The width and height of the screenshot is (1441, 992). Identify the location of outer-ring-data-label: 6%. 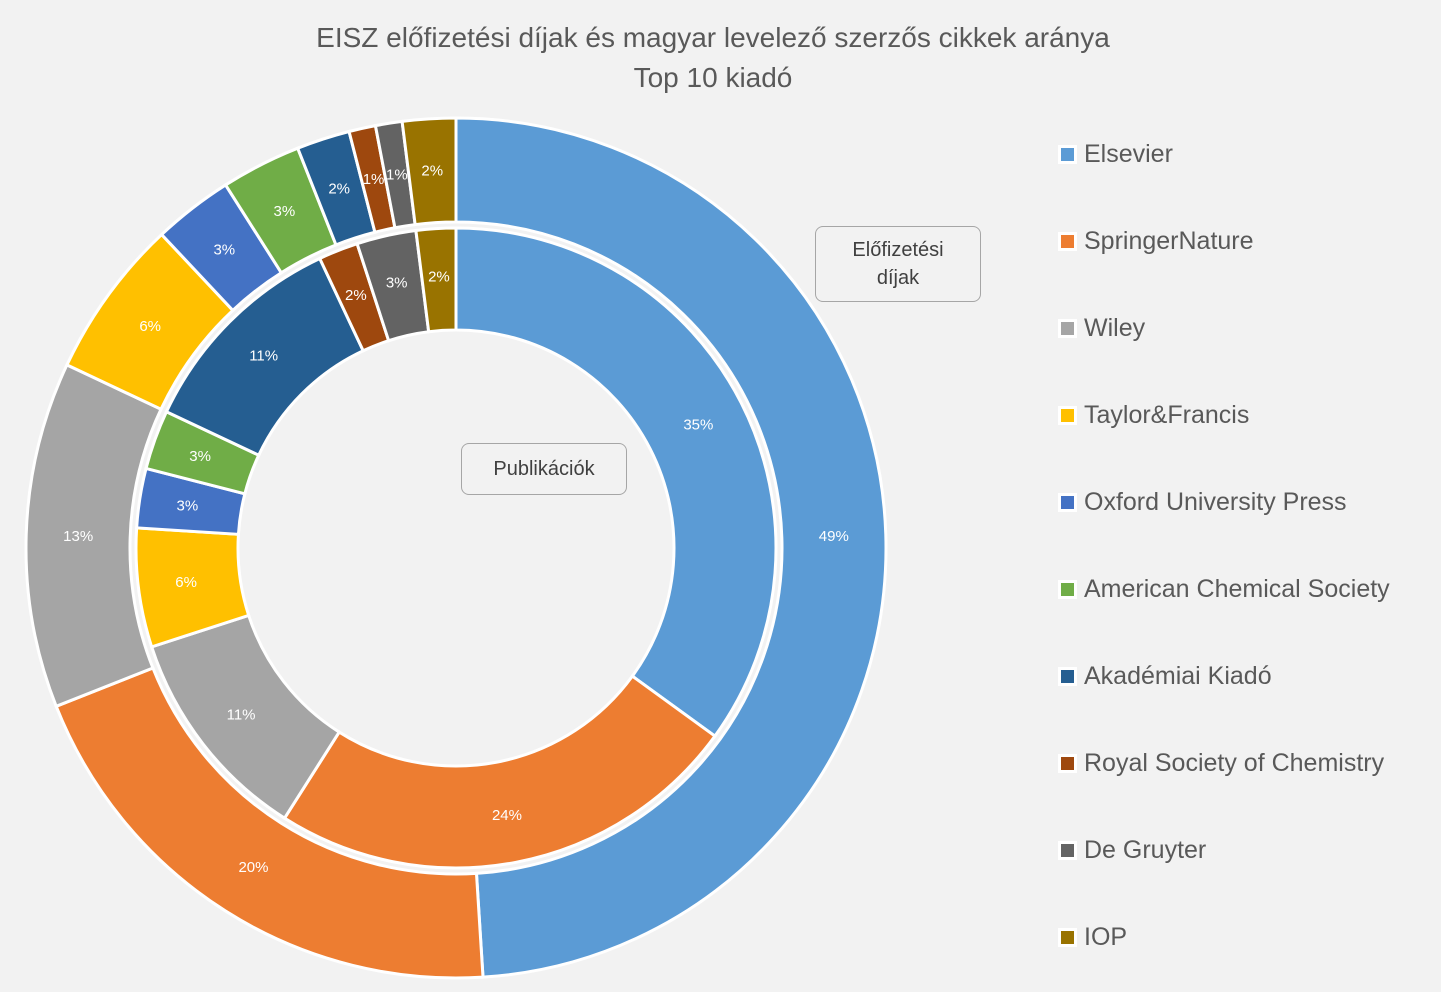
(150, 326).